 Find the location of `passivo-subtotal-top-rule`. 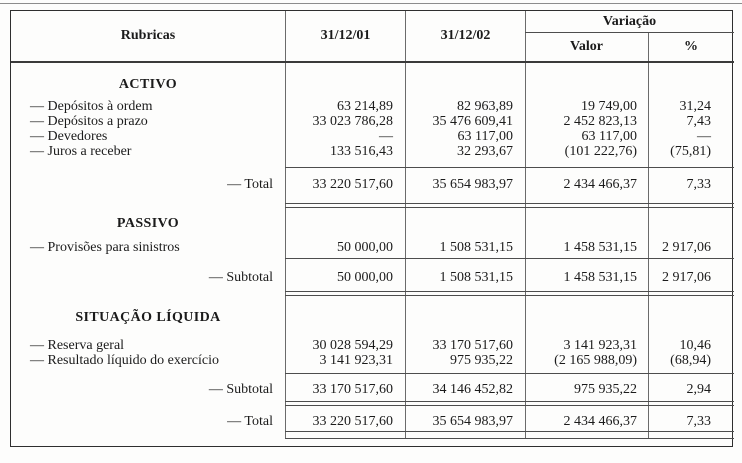

passivo-subtotal-top-rule is located at coordinates (509, 258).